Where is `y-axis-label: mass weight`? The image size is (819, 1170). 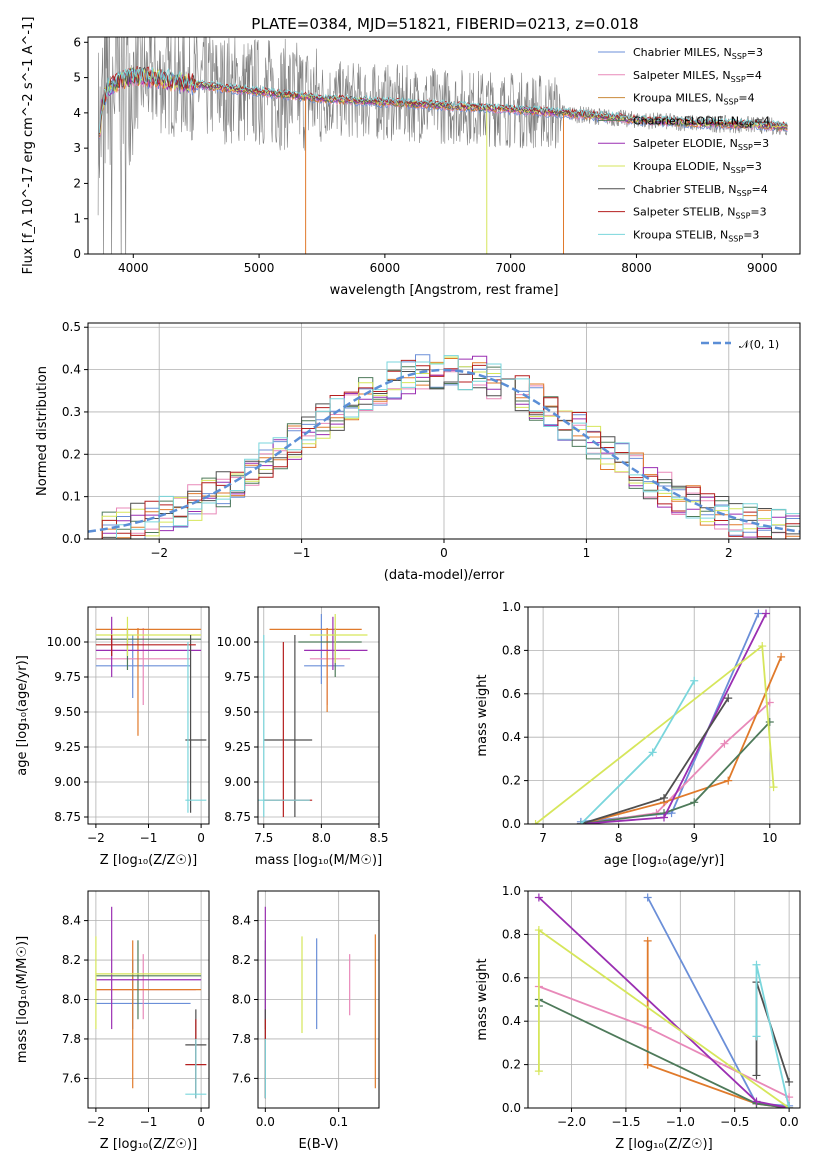
y-axis-label: mass weight is located at coordinates (482, 999).